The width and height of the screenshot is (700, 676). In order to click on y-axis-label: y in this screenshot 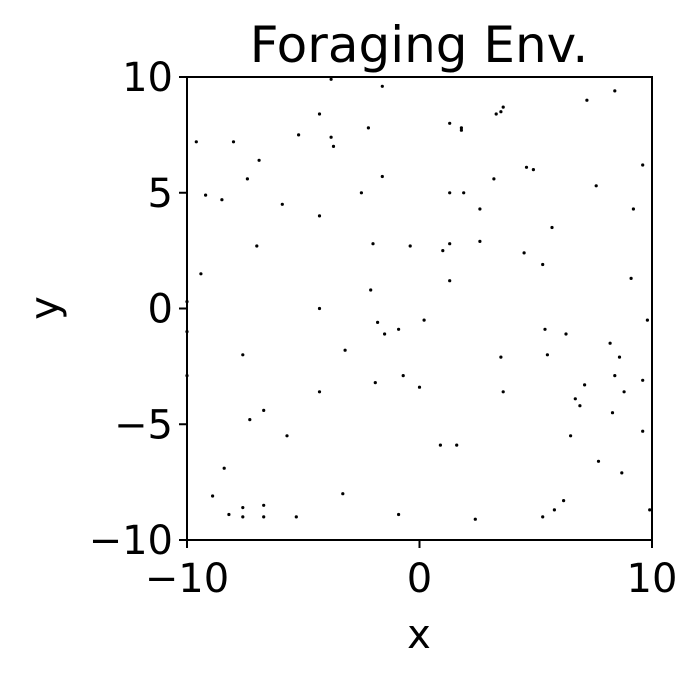, I will do `click(45, 308)`.